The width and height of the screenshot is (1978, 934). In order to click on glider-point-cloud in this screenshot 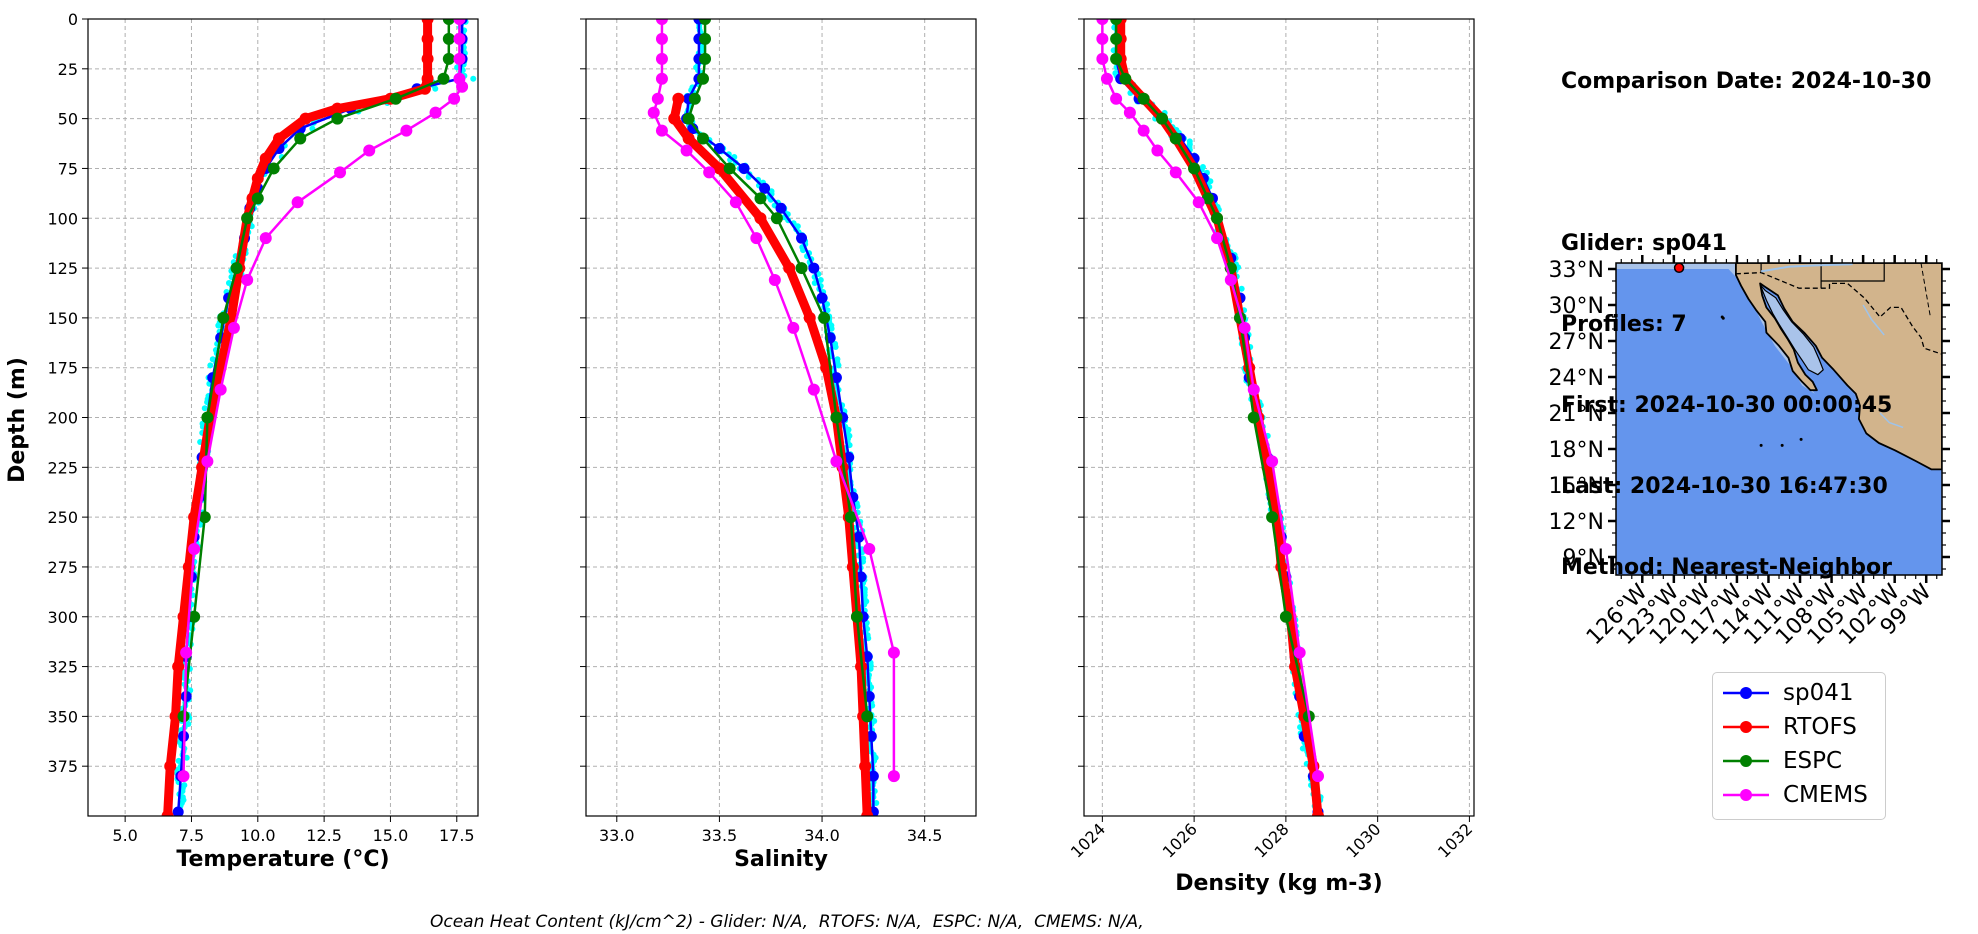, I will do `click(782, 416)`.